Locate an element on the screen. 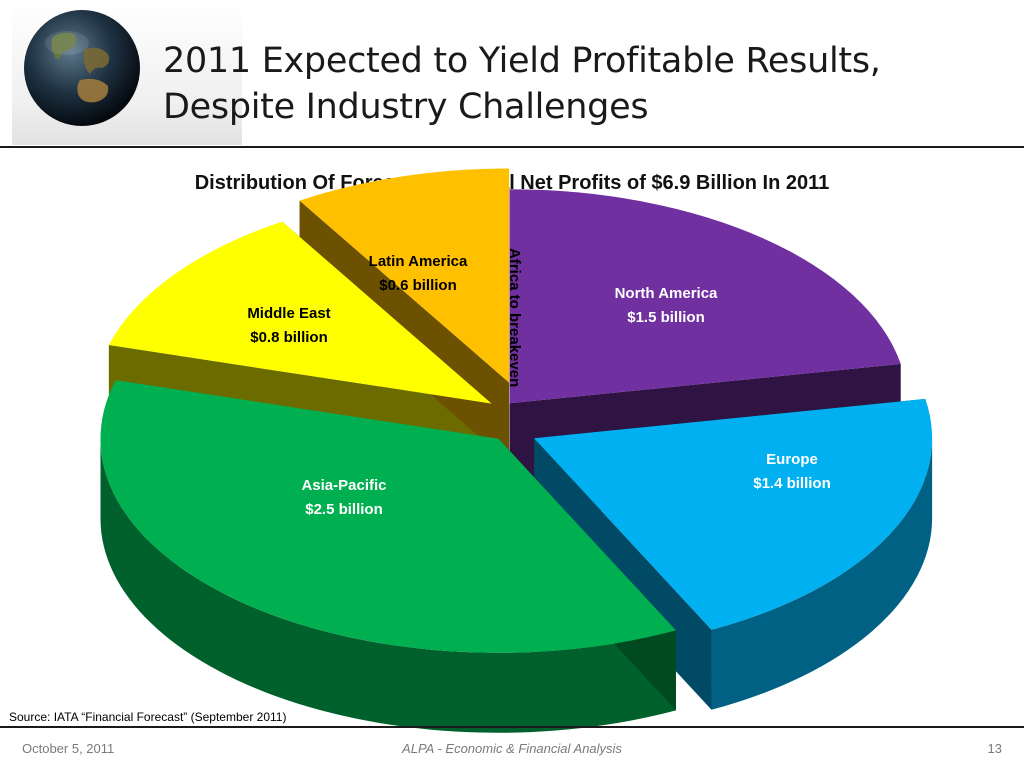 The image size is (1024, 768). slice-value-north-america: $1.5 billion is located at coordinates (666, 317).